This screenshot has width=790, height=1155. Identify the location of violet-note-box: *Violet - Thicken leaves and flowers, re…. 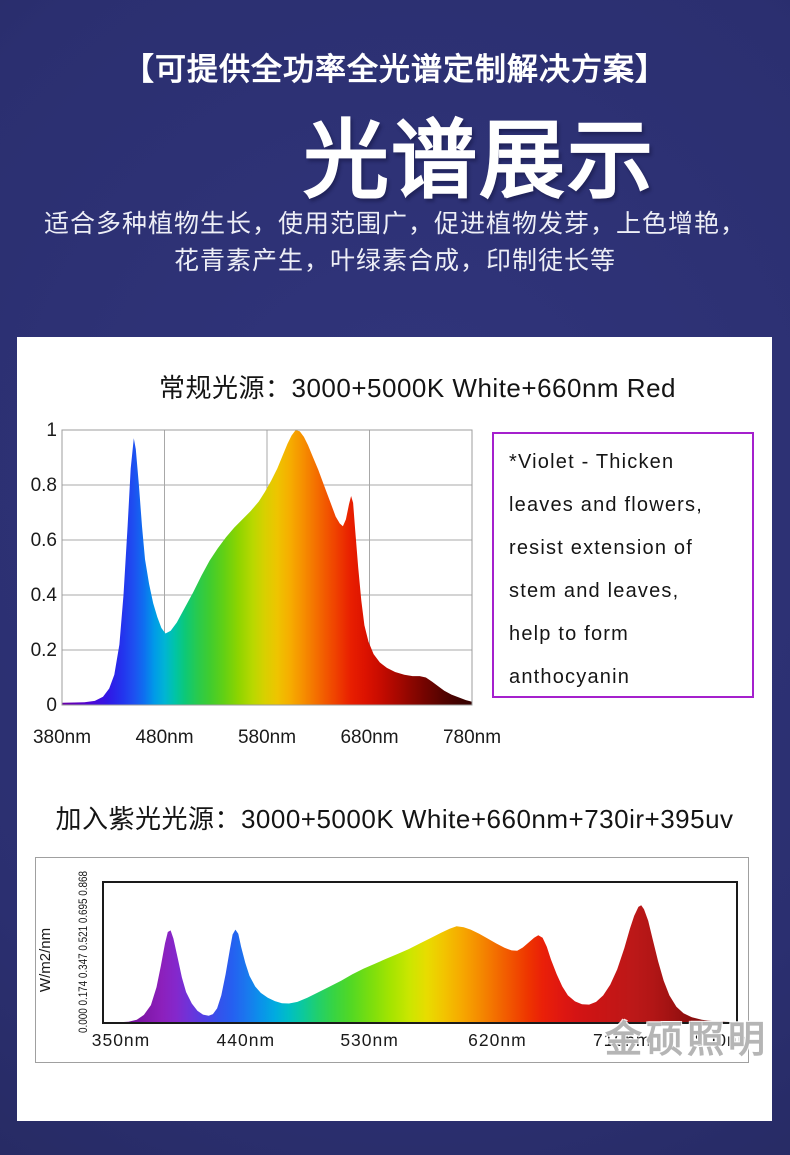
(623, 565).